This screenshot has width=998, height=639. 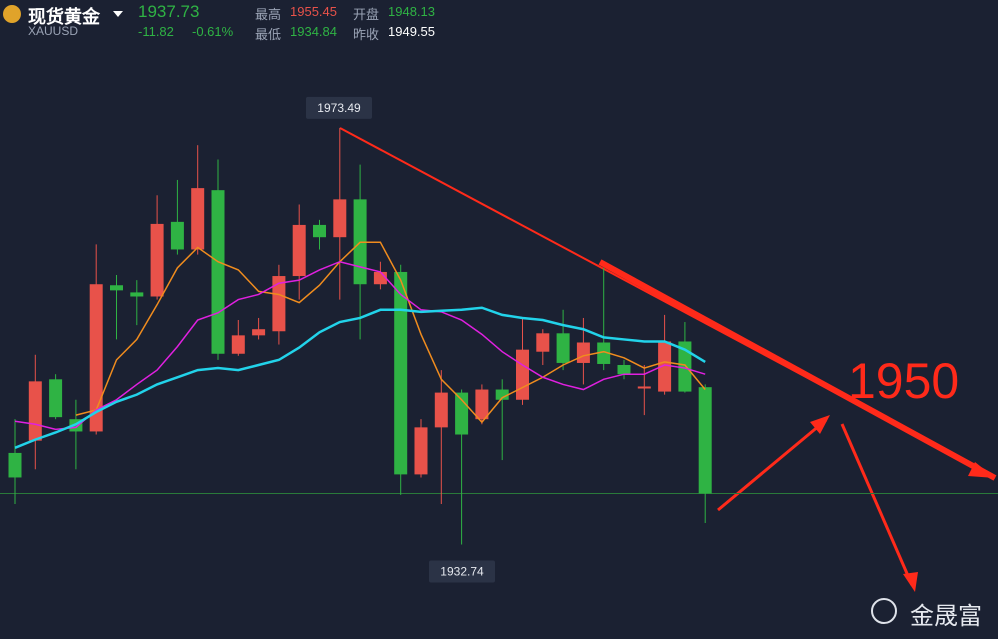 I want to click on watermark: 金晟富, so click(x=946, y=616).